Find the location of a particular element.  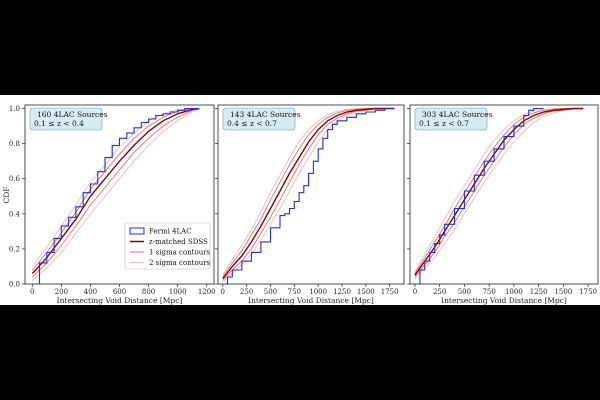

legend-label: Fermi 4LAC is located at coordinates (170, 232).